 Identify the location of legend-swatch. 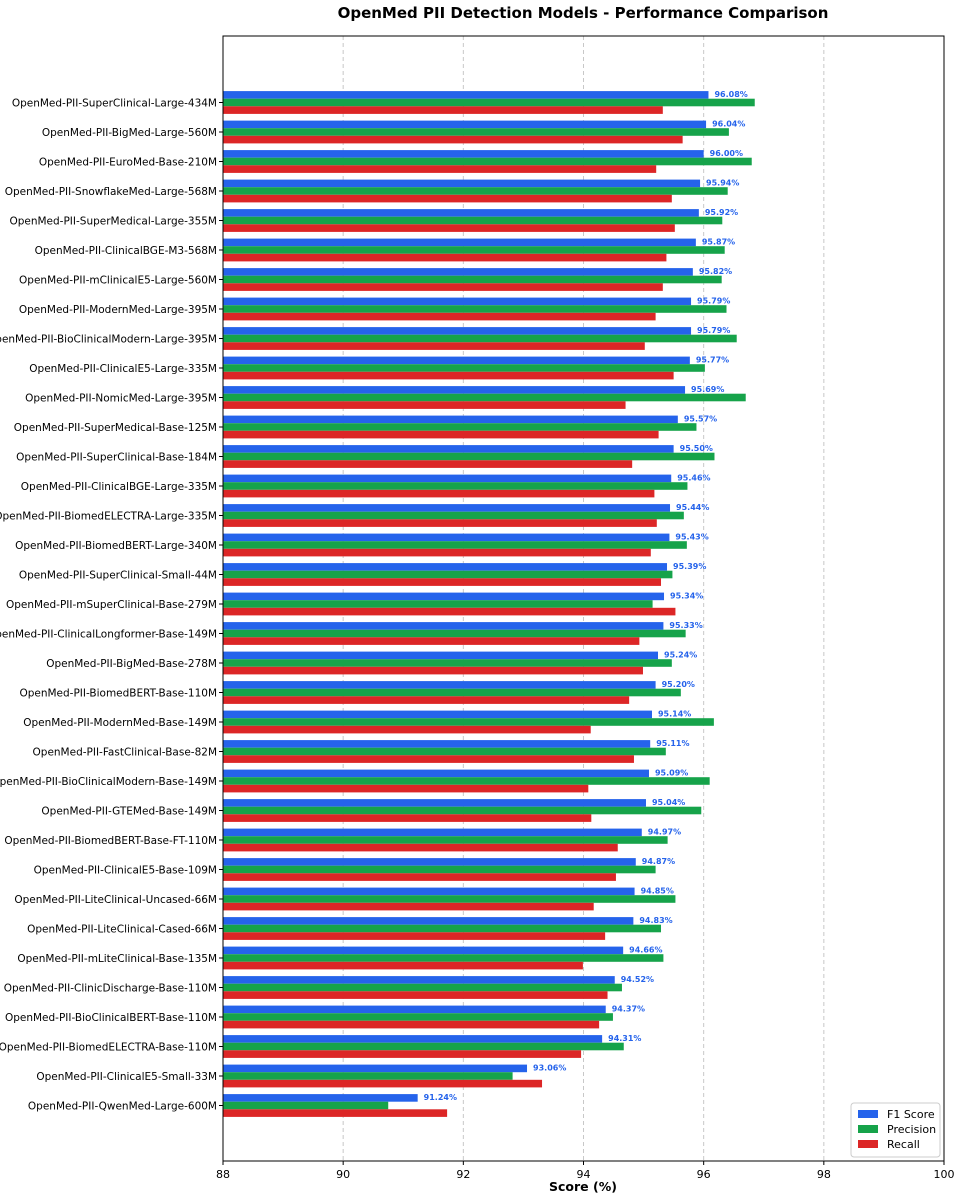
(868, 1114).